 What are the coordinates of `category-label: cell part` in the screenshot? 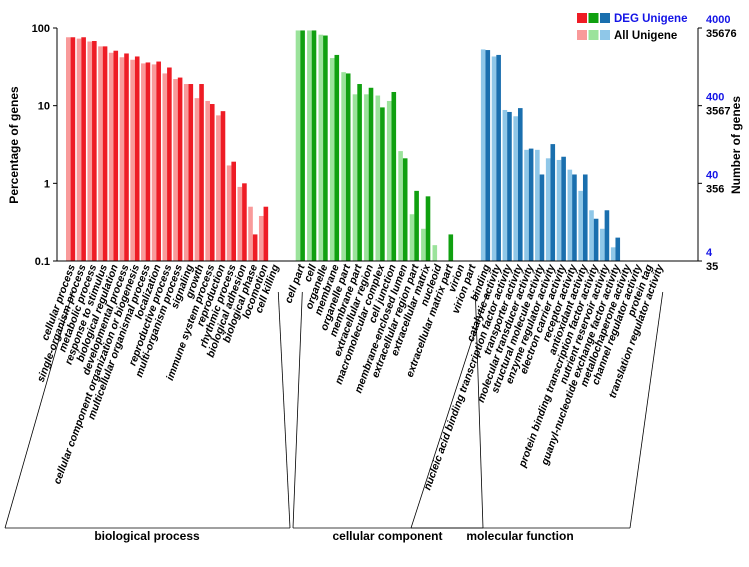 It's located at (295, 283).